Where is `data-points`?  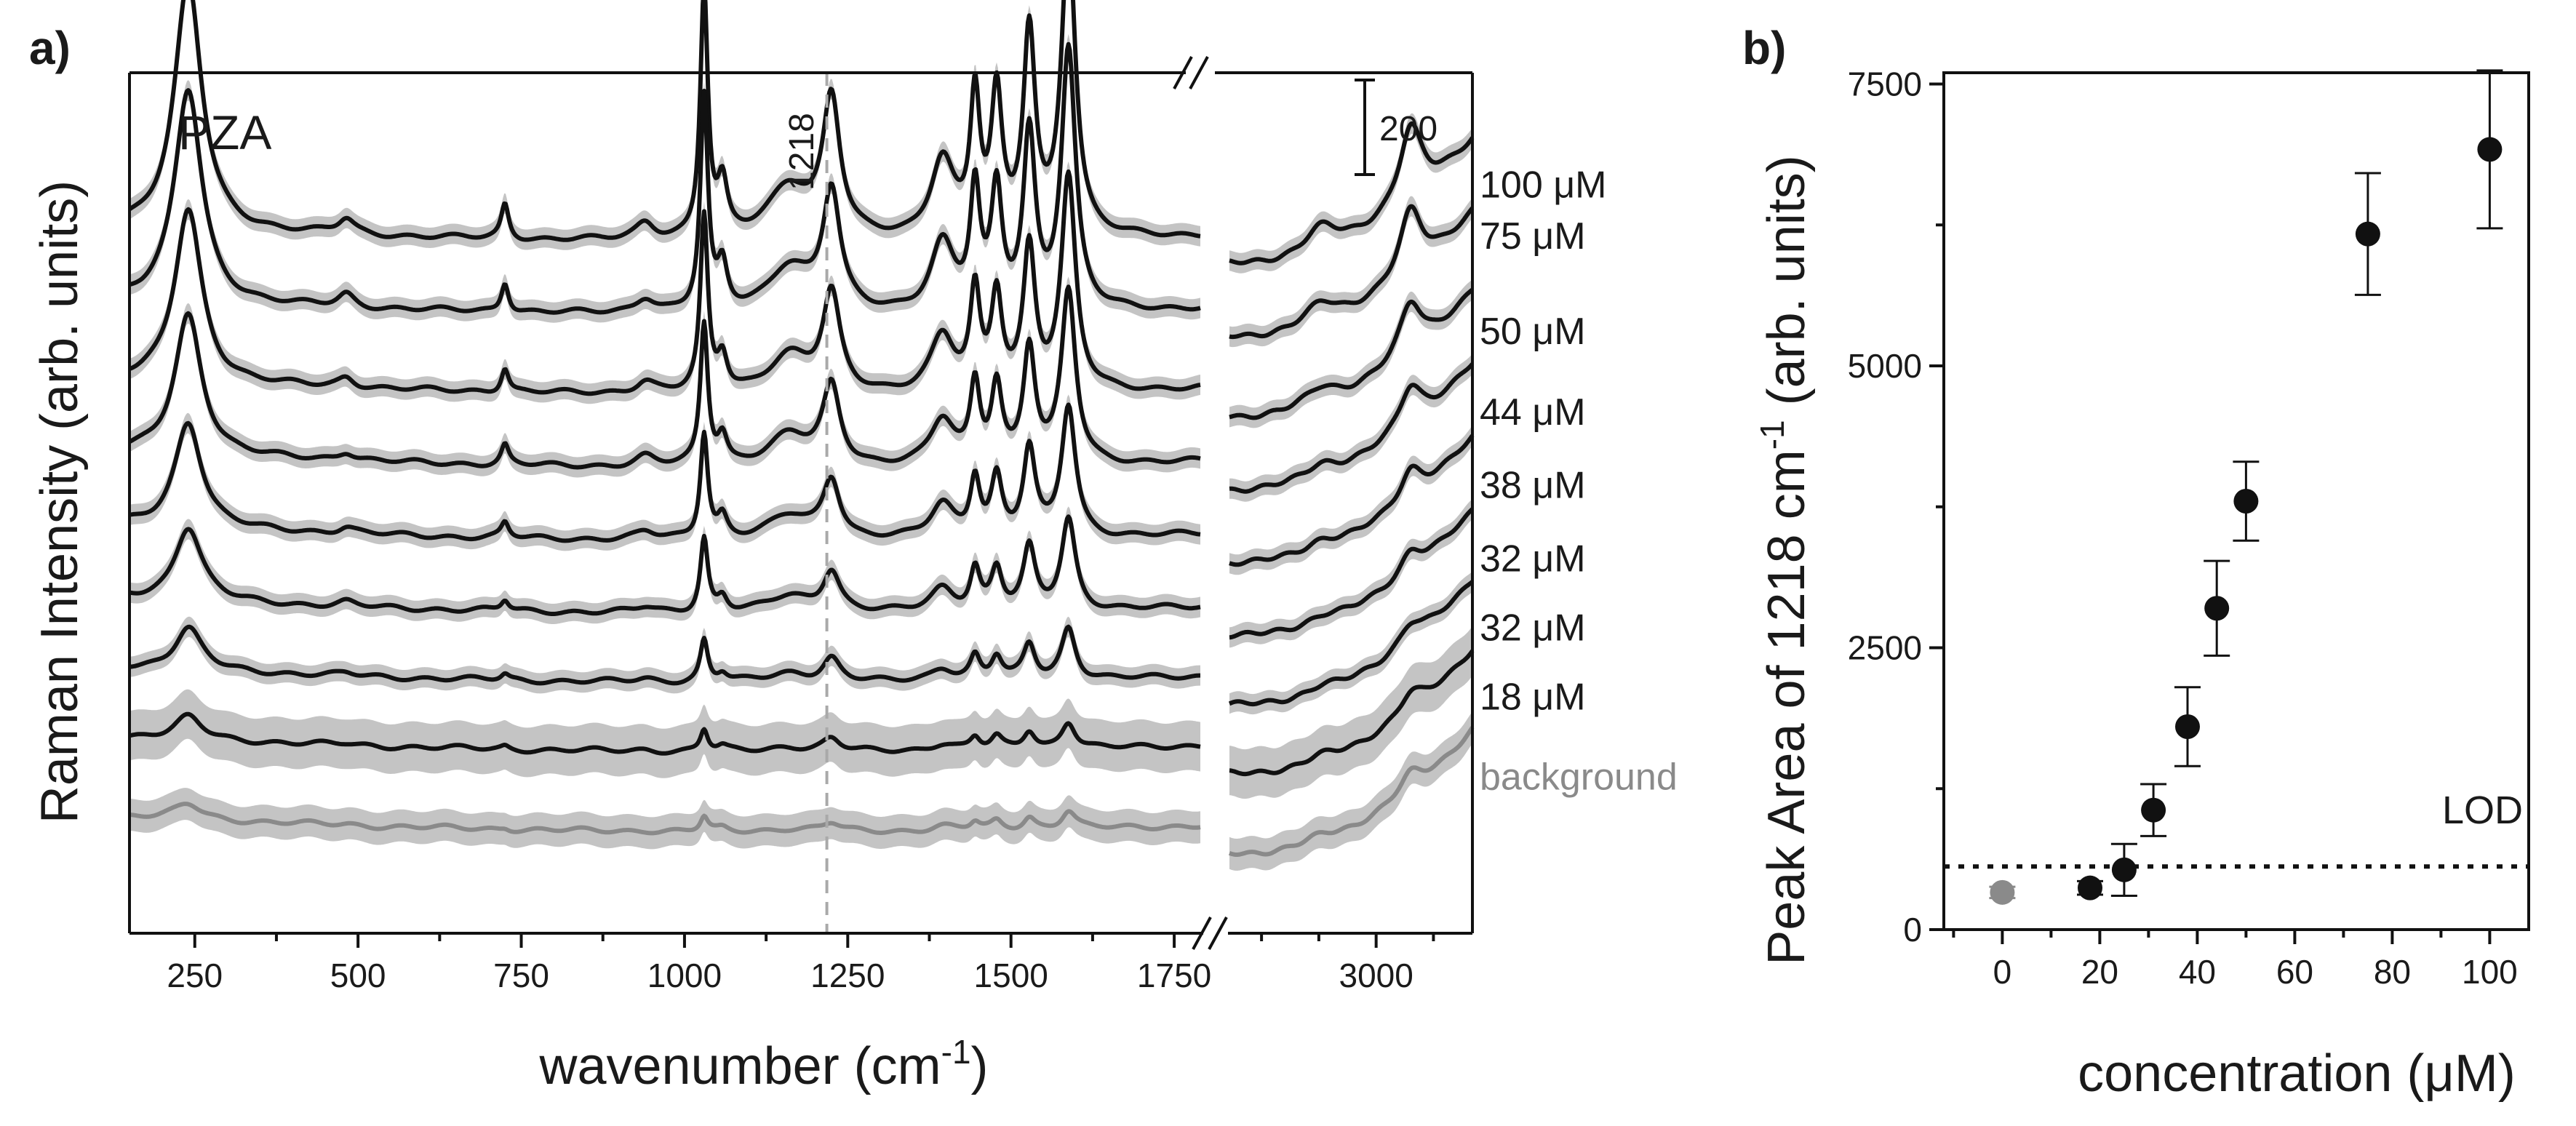
data-points is located at coordinates (2246, 487).